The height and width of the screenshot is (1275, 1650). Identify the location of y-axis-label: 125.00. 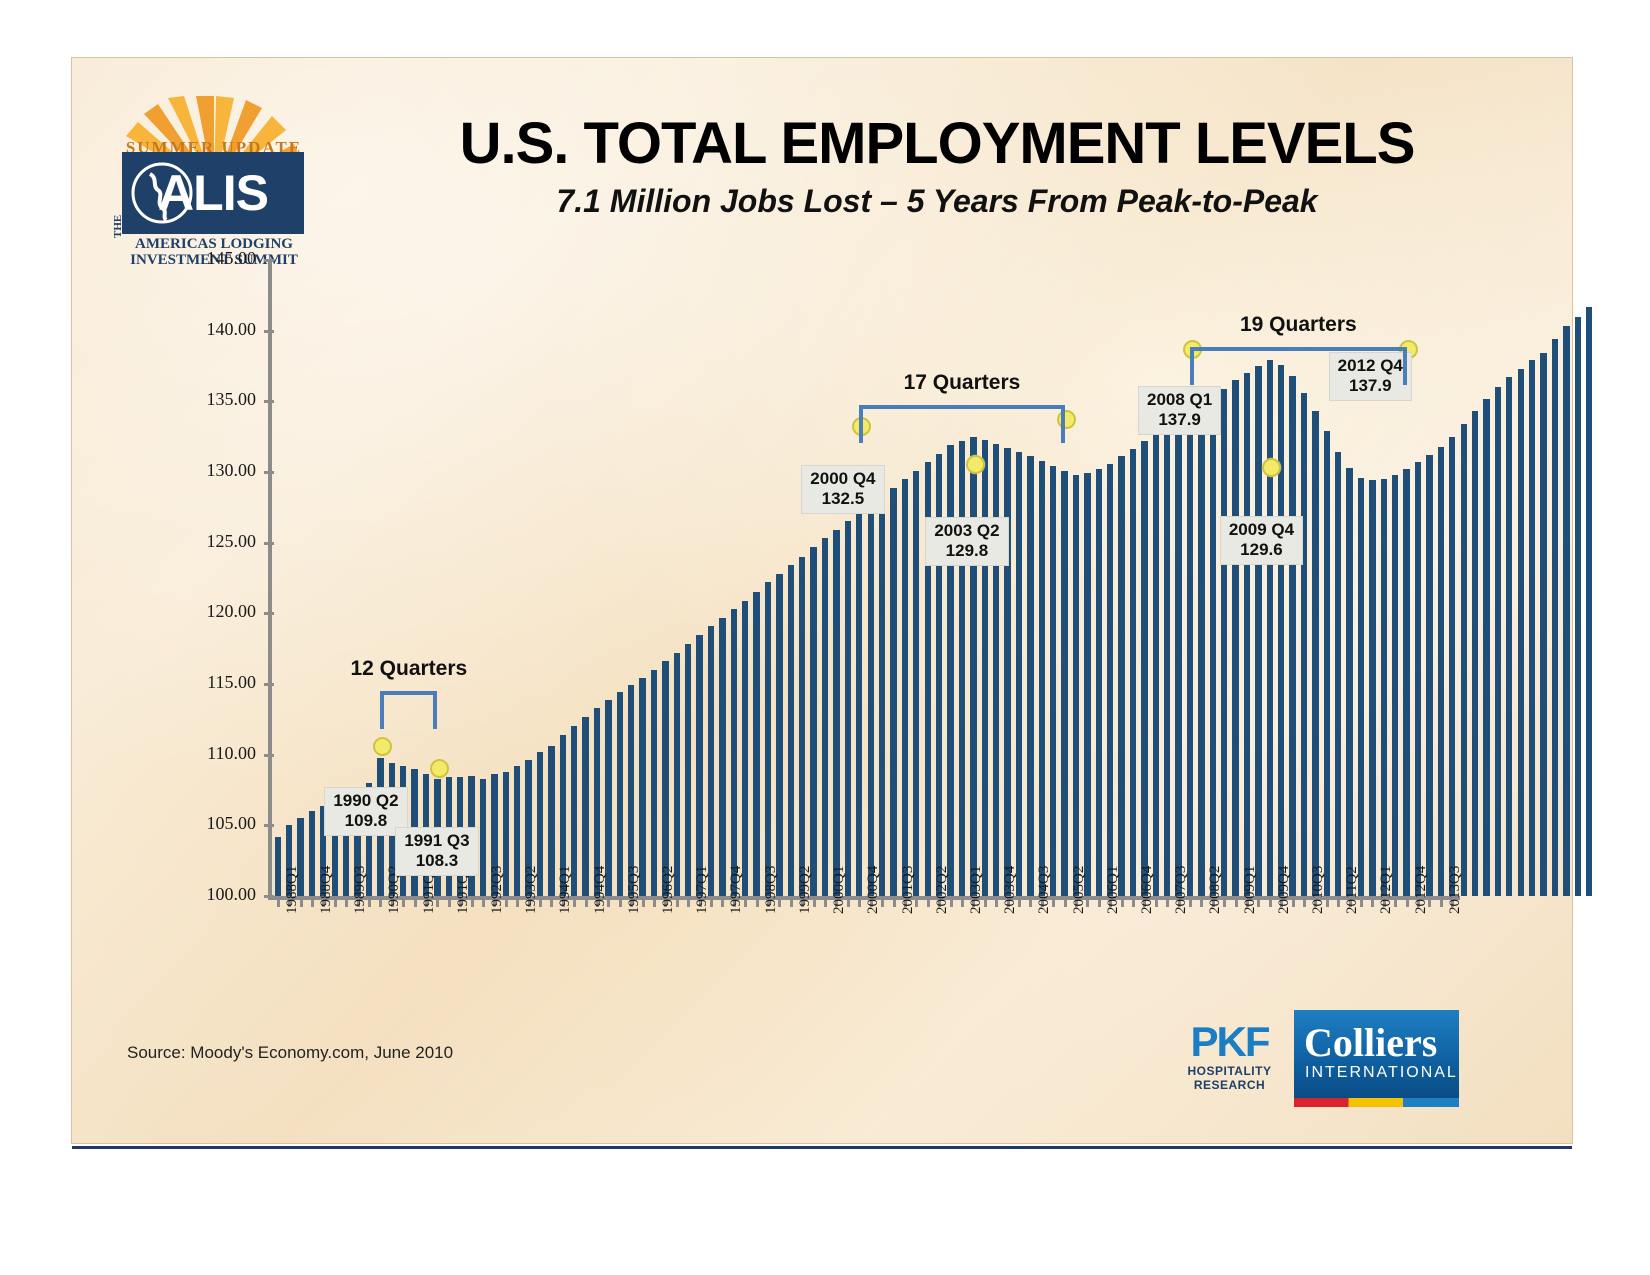
(231, 540).